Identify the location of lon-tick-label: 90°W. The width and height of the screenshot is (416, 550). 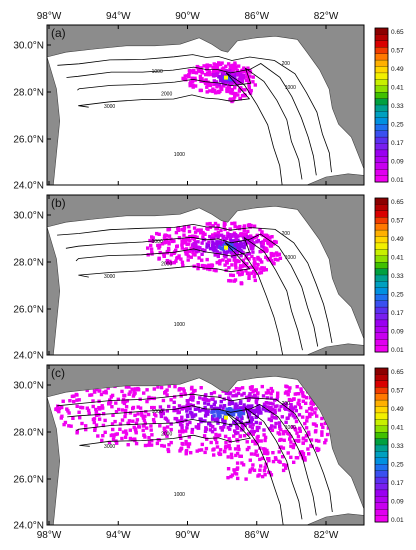
(187, 16).